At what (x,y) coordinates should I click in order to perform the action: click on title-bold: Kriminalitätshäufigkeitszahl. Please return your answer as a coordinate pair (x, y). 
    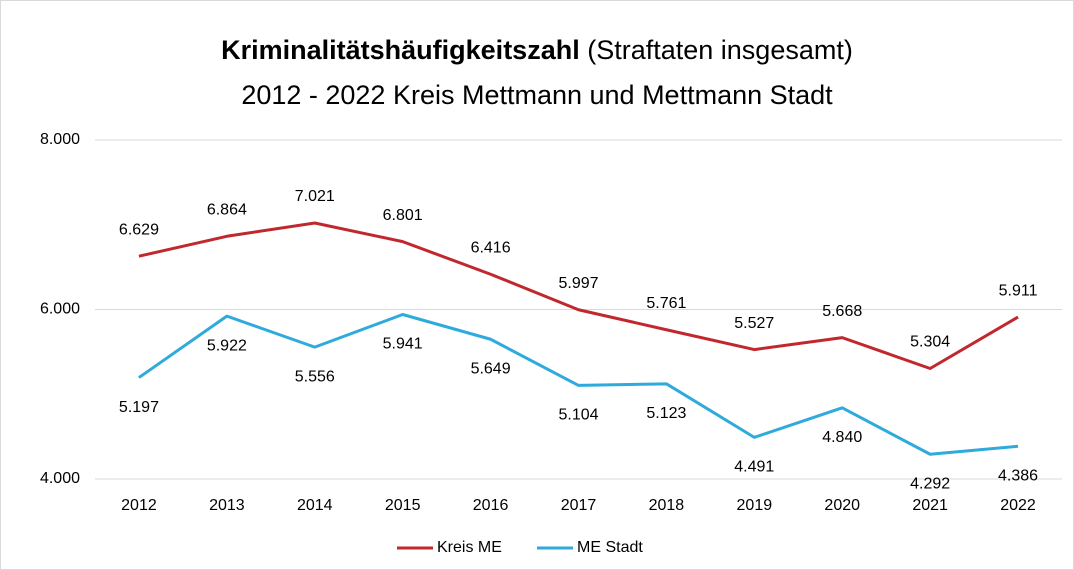
    Looking at the image, I should click on (400, 50).